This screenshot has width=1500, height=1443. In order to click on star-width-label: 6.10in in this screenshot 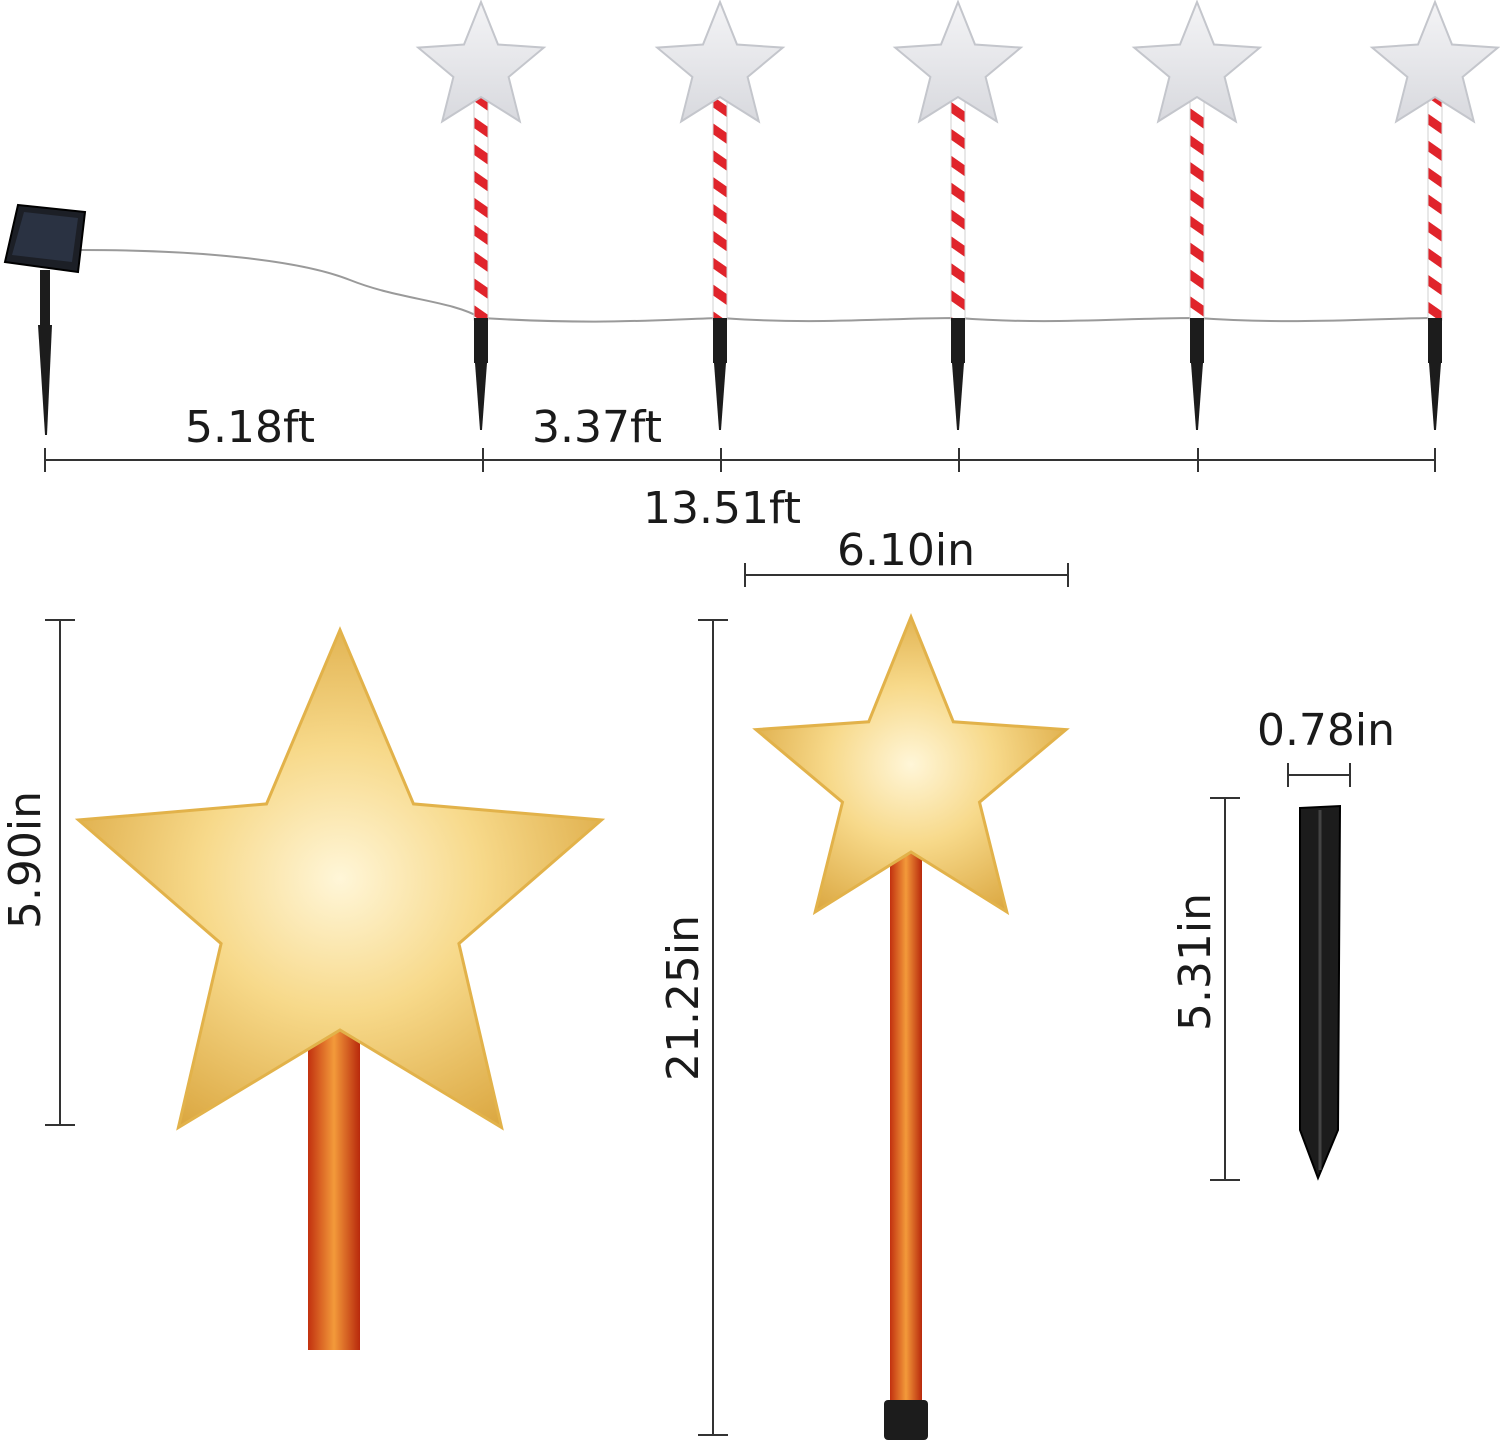, I will do `click(906, 550)`.